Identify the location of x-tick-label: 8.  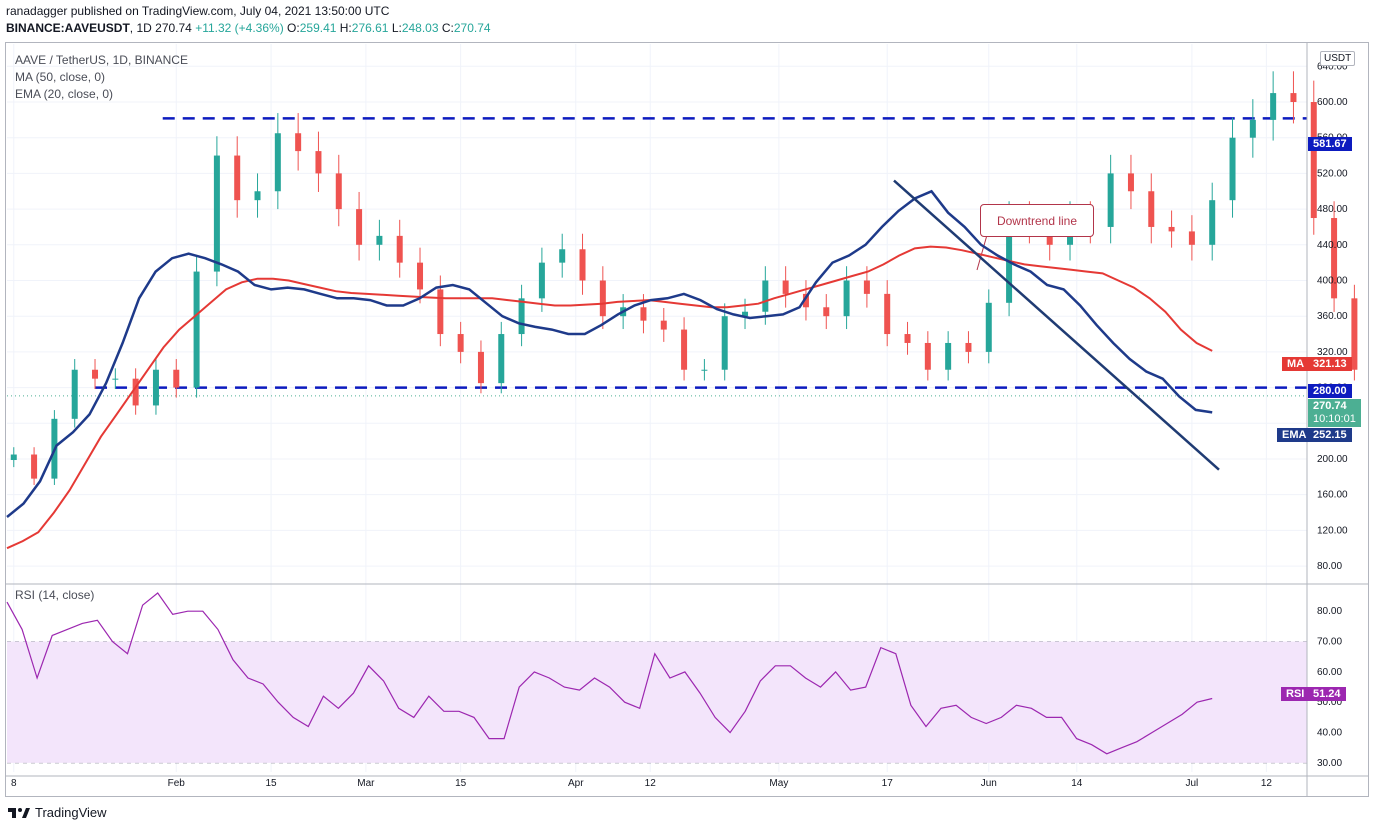
(14, 783).